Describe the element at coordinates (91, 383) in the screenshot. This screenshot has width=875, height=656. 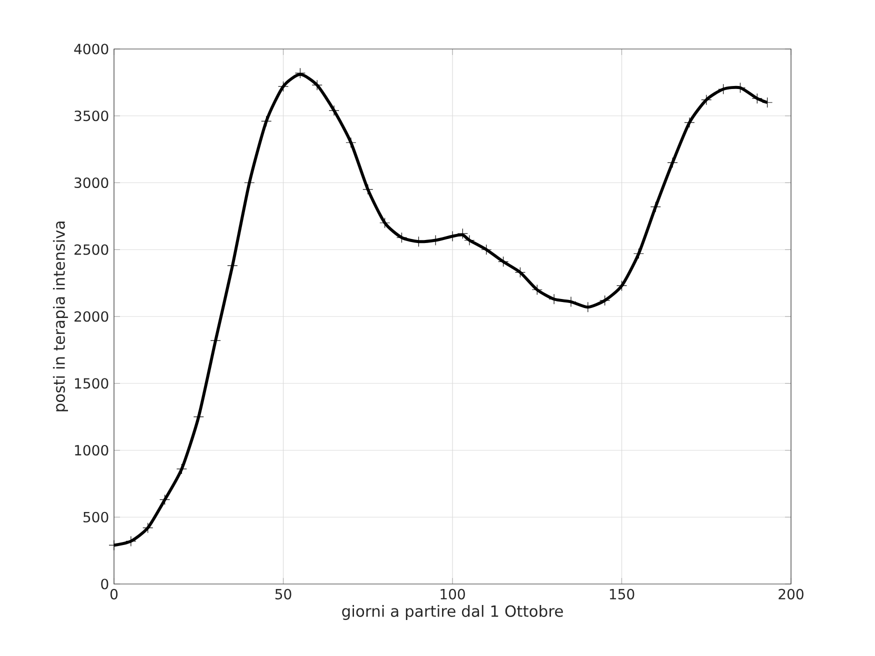
I see `y-tick-label: 1500` at that location.